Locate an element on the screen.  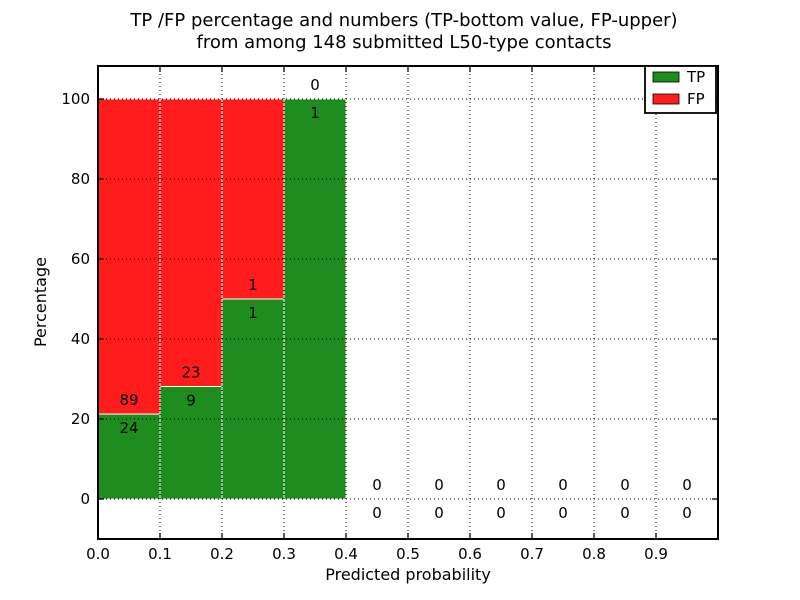
legend-swatch-fp is located at coordinates (666, 99).